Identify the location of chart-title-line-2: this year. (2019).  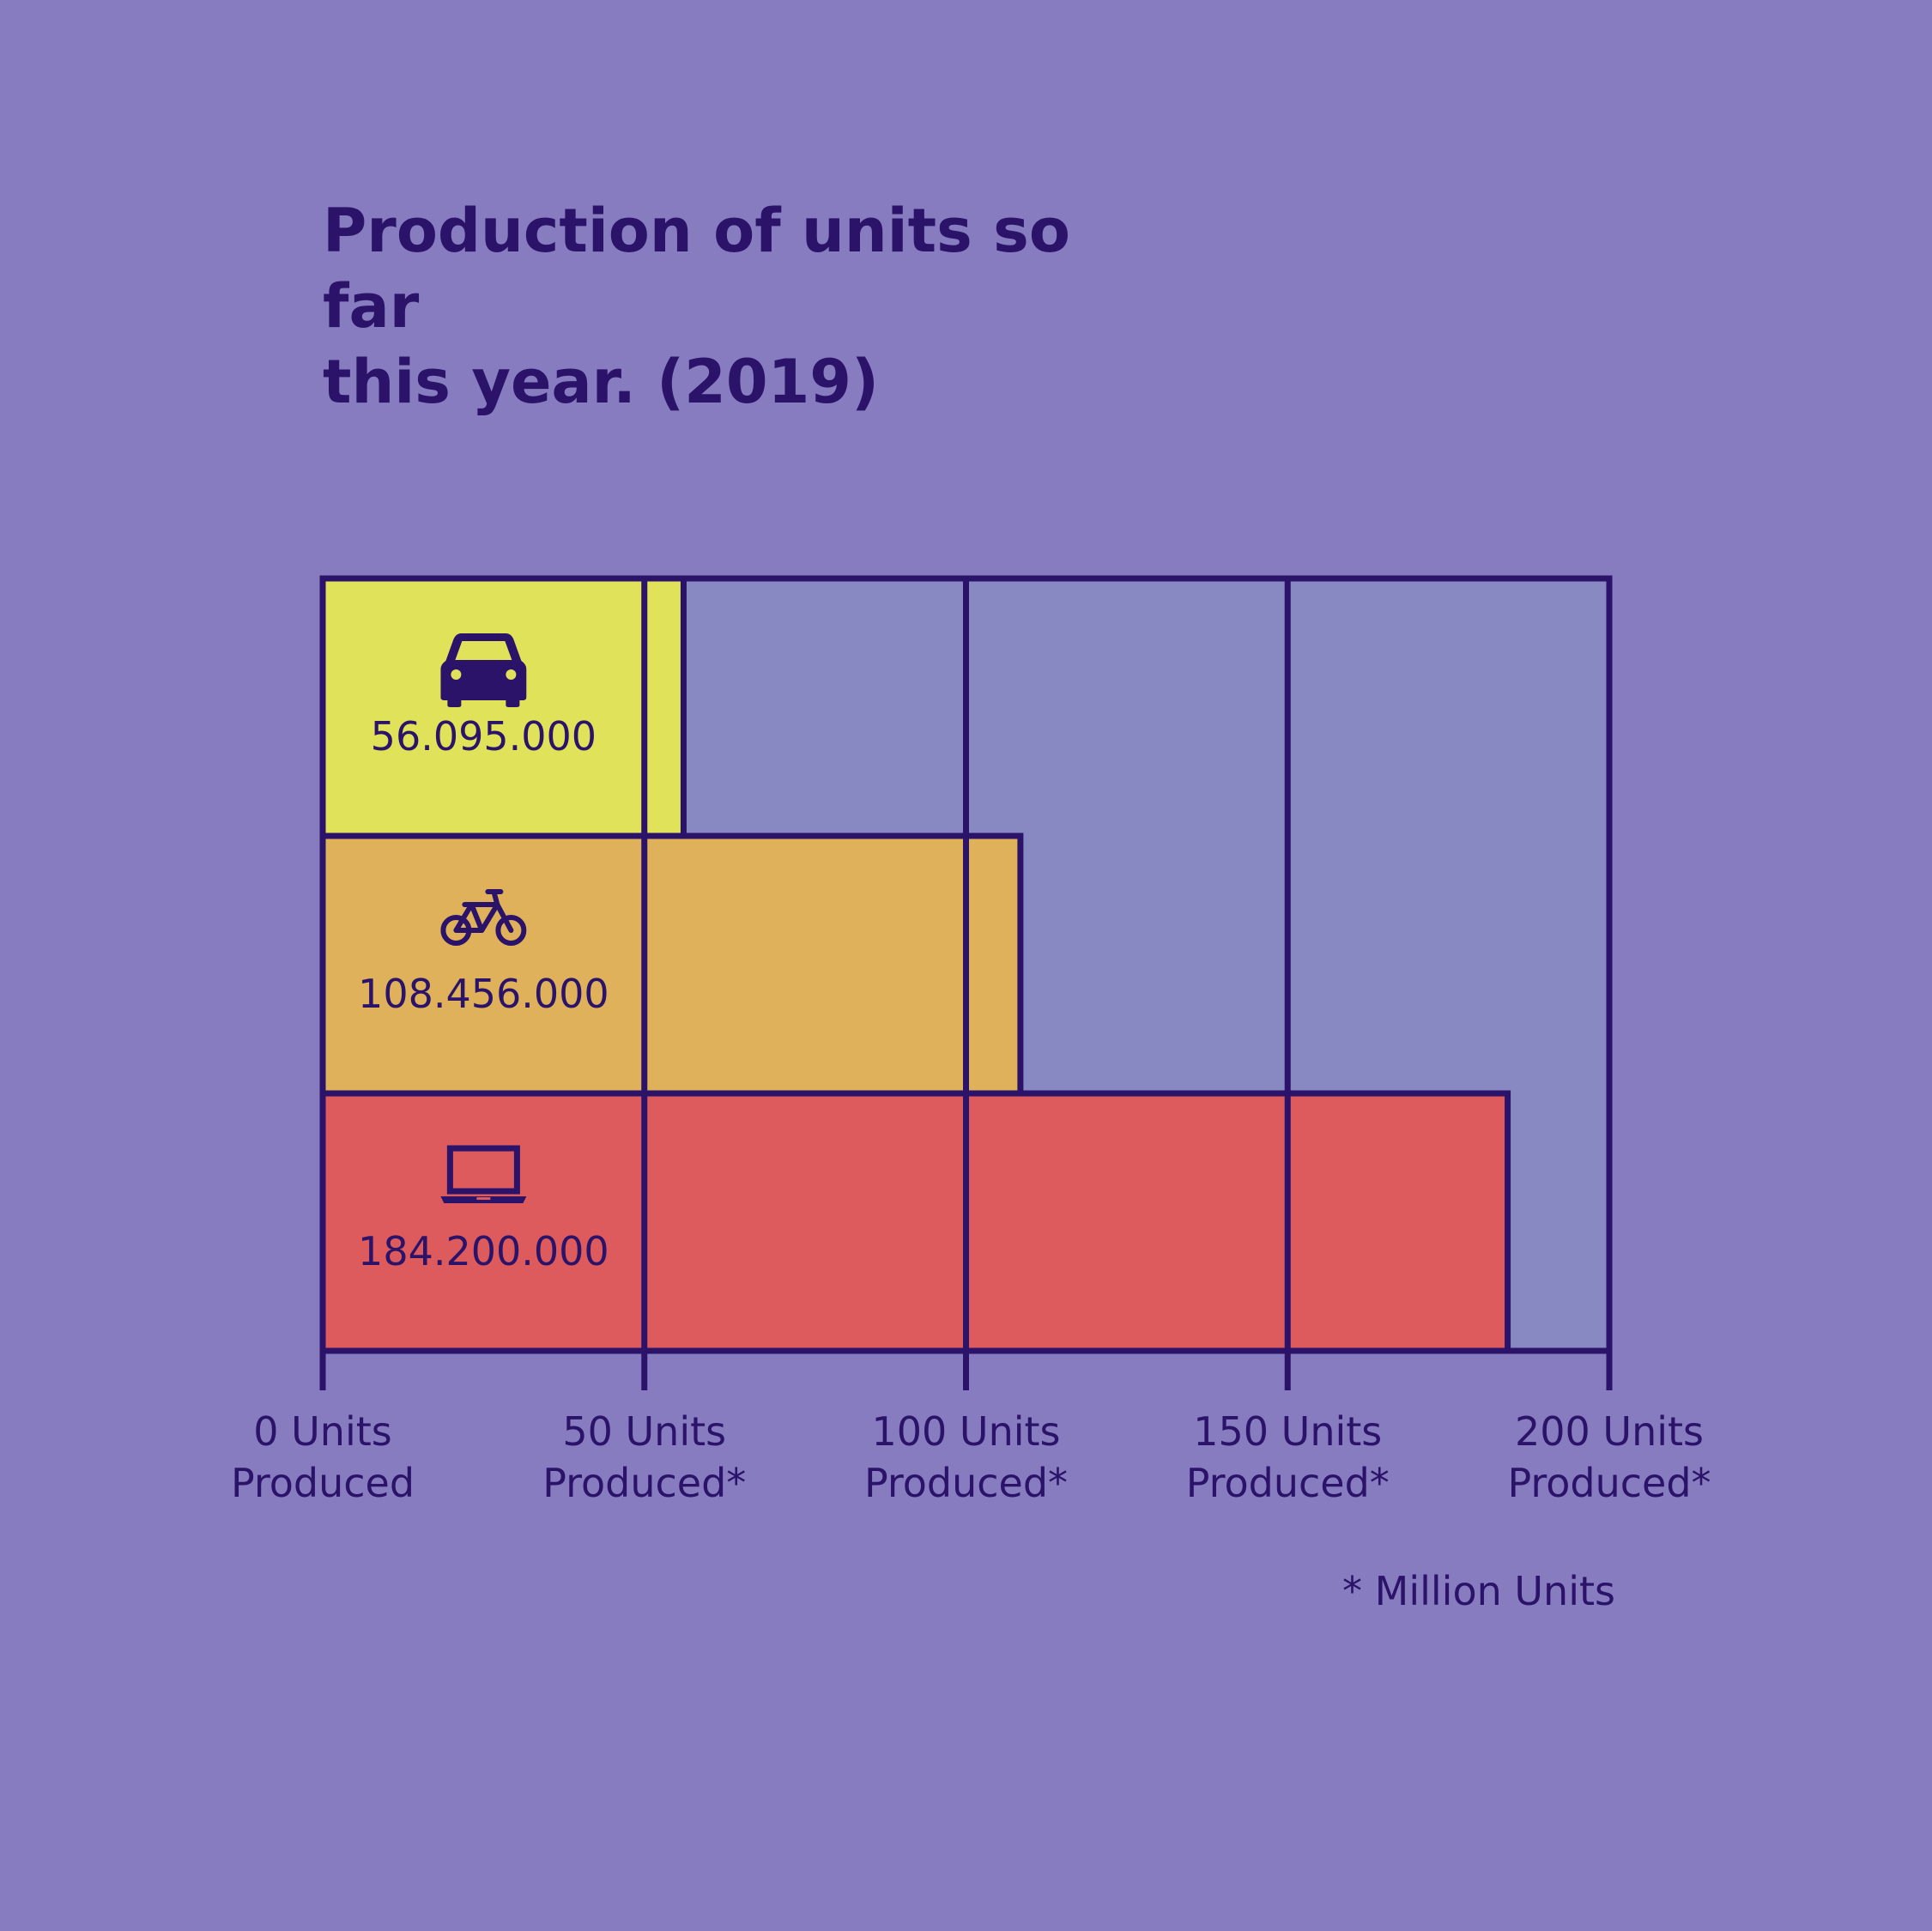
(601, 382).